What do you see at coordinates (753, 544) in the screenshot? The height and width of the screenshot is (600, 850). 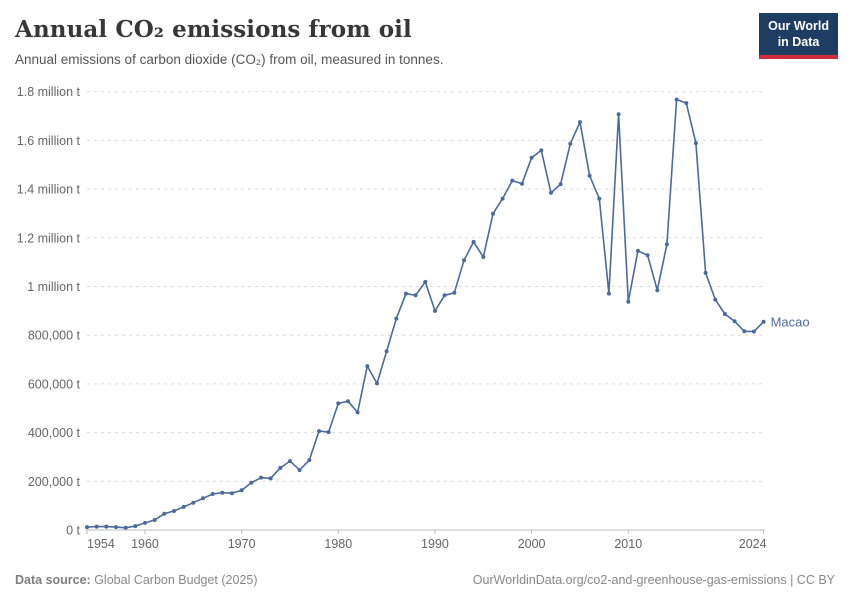 I see `x-tick-label: 2024` at bounding box center [753, 544].